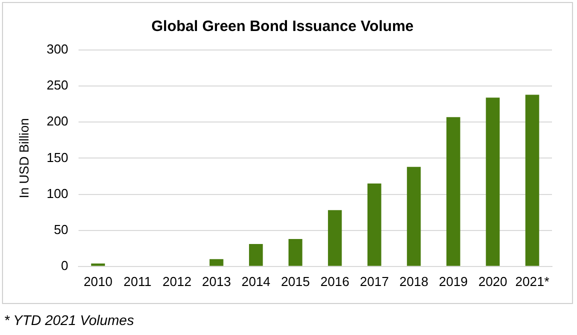 The height and width of the screenshot is (335, 577). Describe the element at coordinates (57, 85) in the screenshot. I see `y-tick-label: 250` at that location.